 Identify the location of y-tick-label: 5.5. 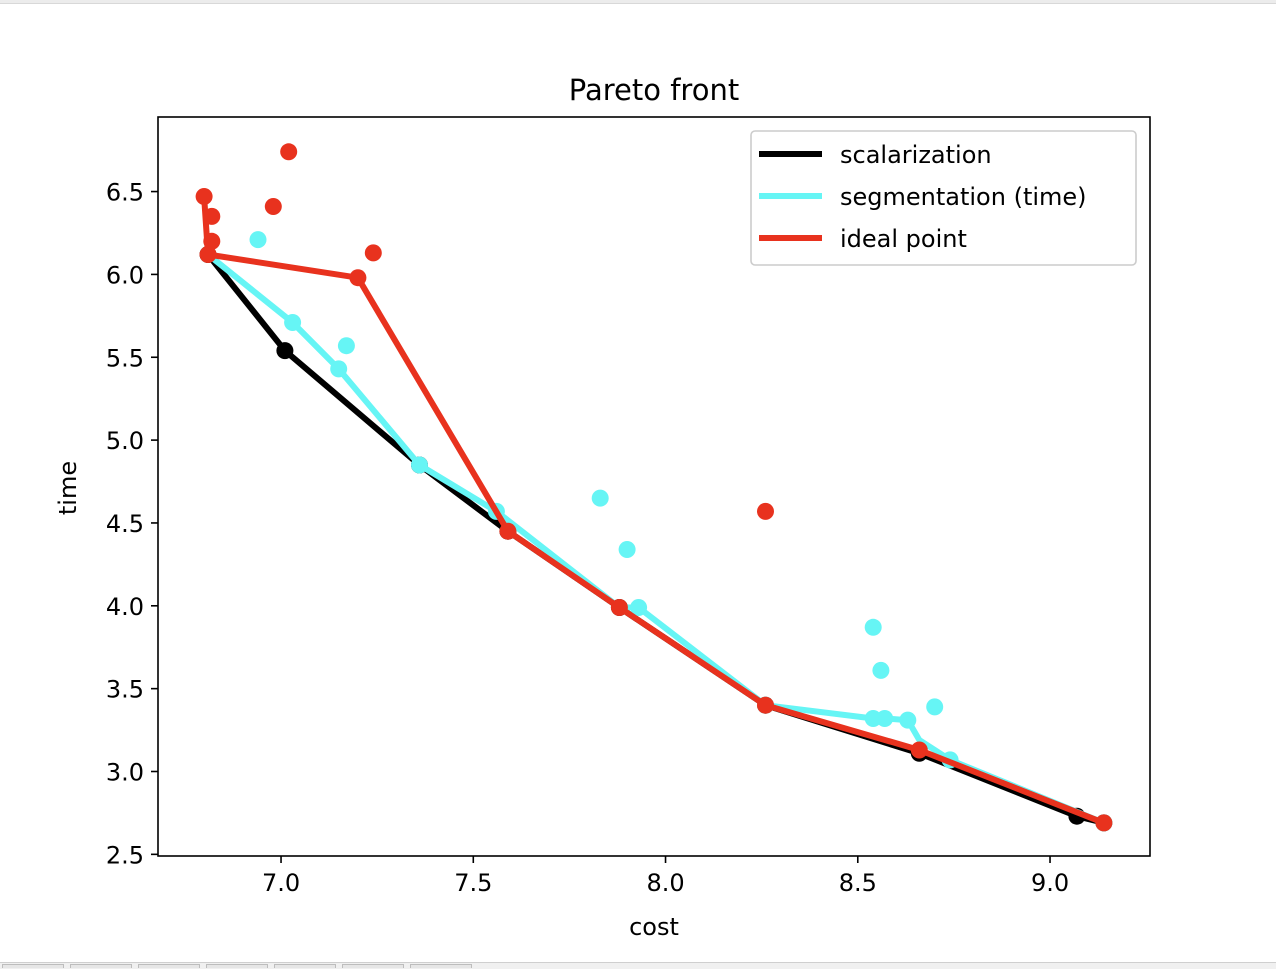
(125, 358).